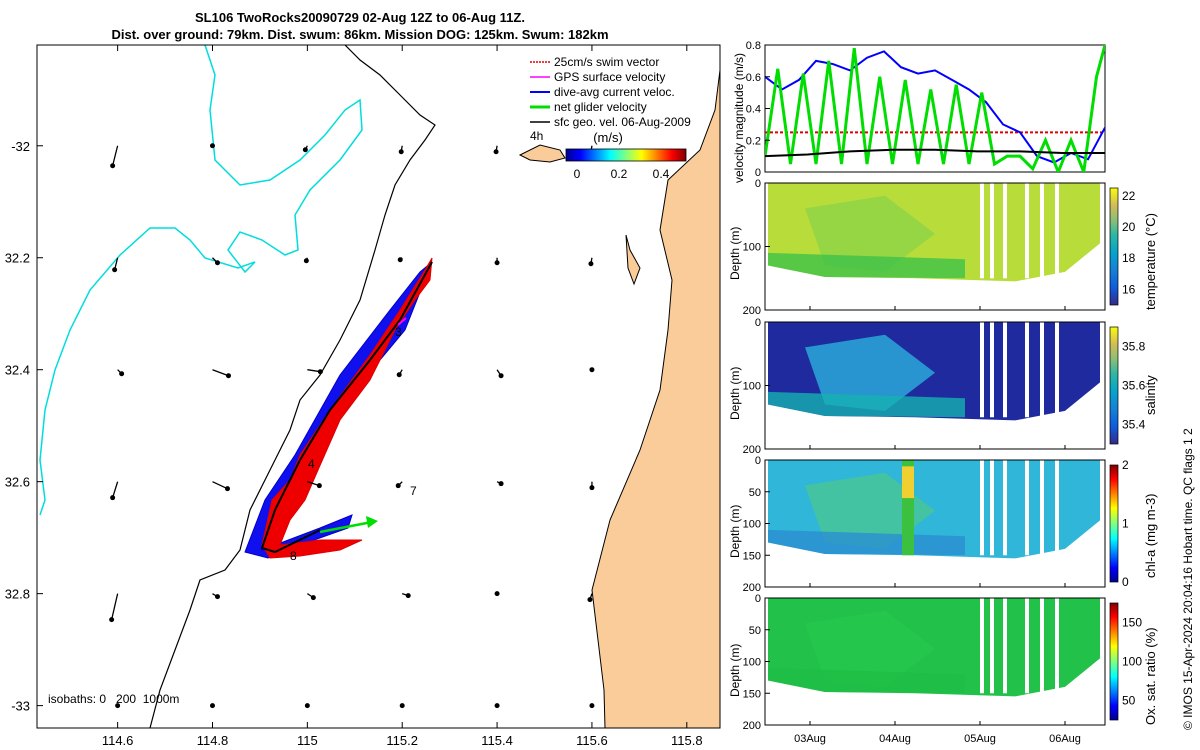 The height and width of the screenshot is (750, 1200). Describe the element at coordinates (592, 740) in the screenshot. I see `x-tick-label: 115.6` at that location.